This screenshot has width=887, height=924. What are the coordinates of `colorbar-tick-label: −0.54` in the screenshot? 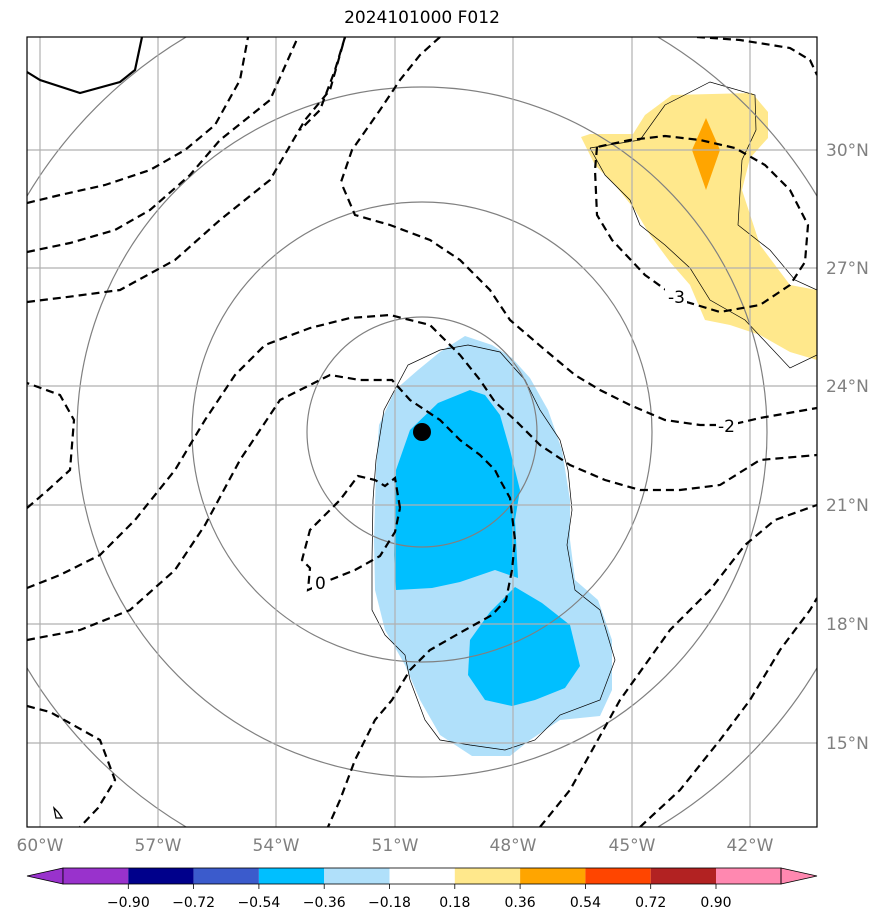 It's located at (258, 903).